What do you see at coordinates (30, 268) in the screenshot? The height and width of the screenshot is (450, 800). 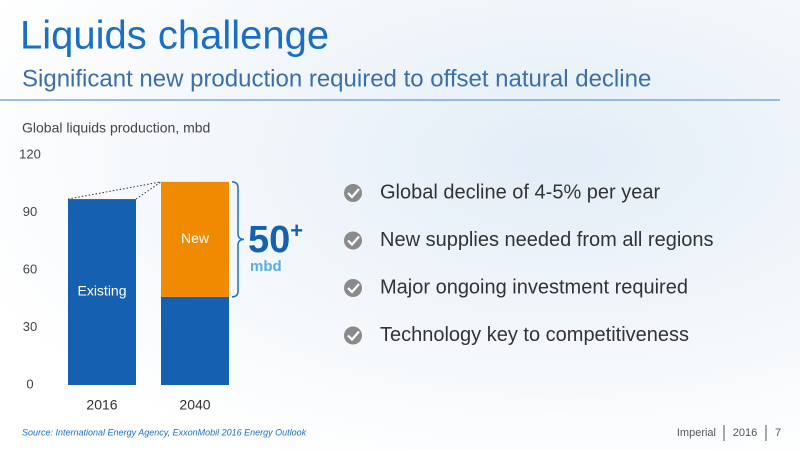 I see `y-tick-label: 60` at bounding box center [30, 268].